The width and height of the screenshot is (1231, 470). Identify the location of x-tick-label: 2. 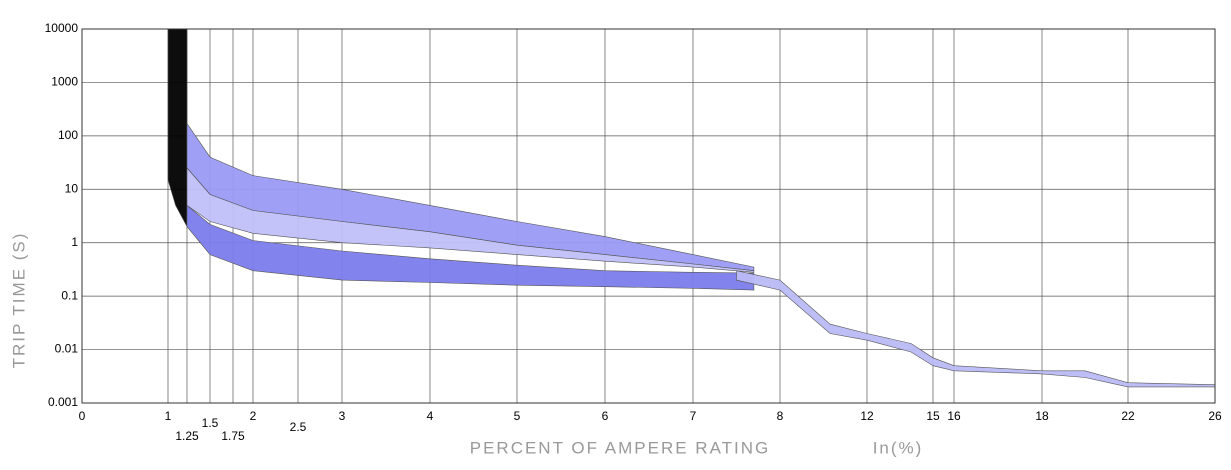
(253, 416).